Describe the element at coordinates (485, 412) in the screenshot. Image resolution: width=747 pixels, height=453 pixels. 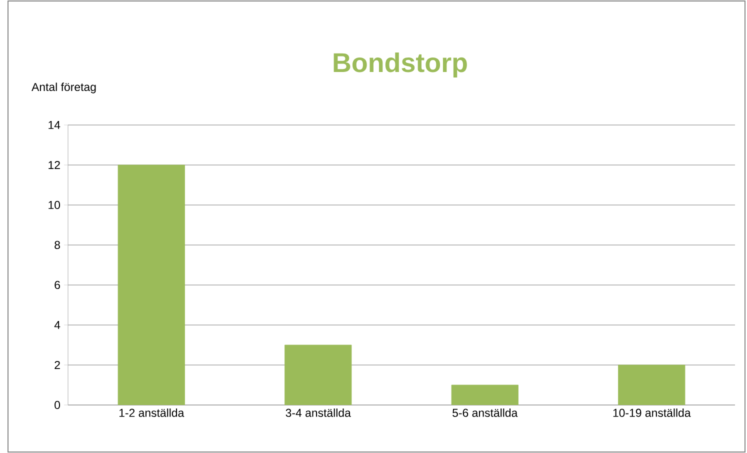
I see `x-tick-label: 5-6 anställda` at that location.